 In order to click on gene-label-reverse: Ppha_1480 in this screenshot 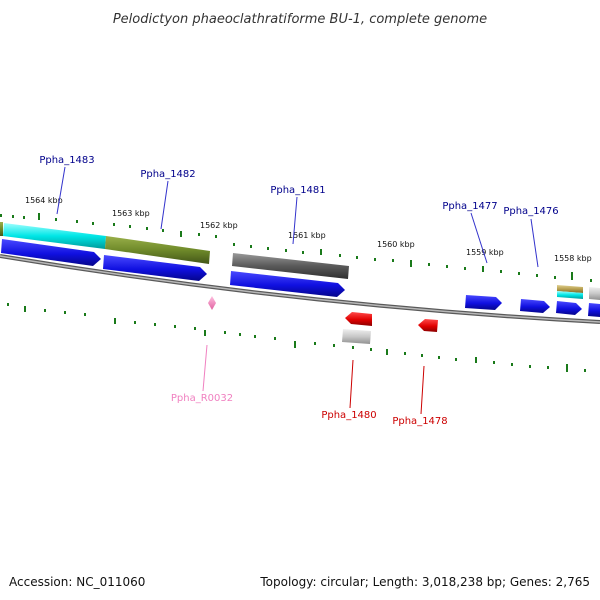, I will do `click(348, 415)`.